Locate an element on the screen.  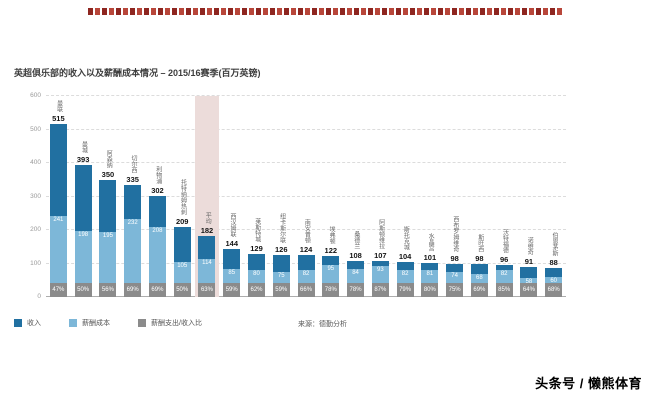
club-label: 沃特福德 is located at coordinates (504, 240).